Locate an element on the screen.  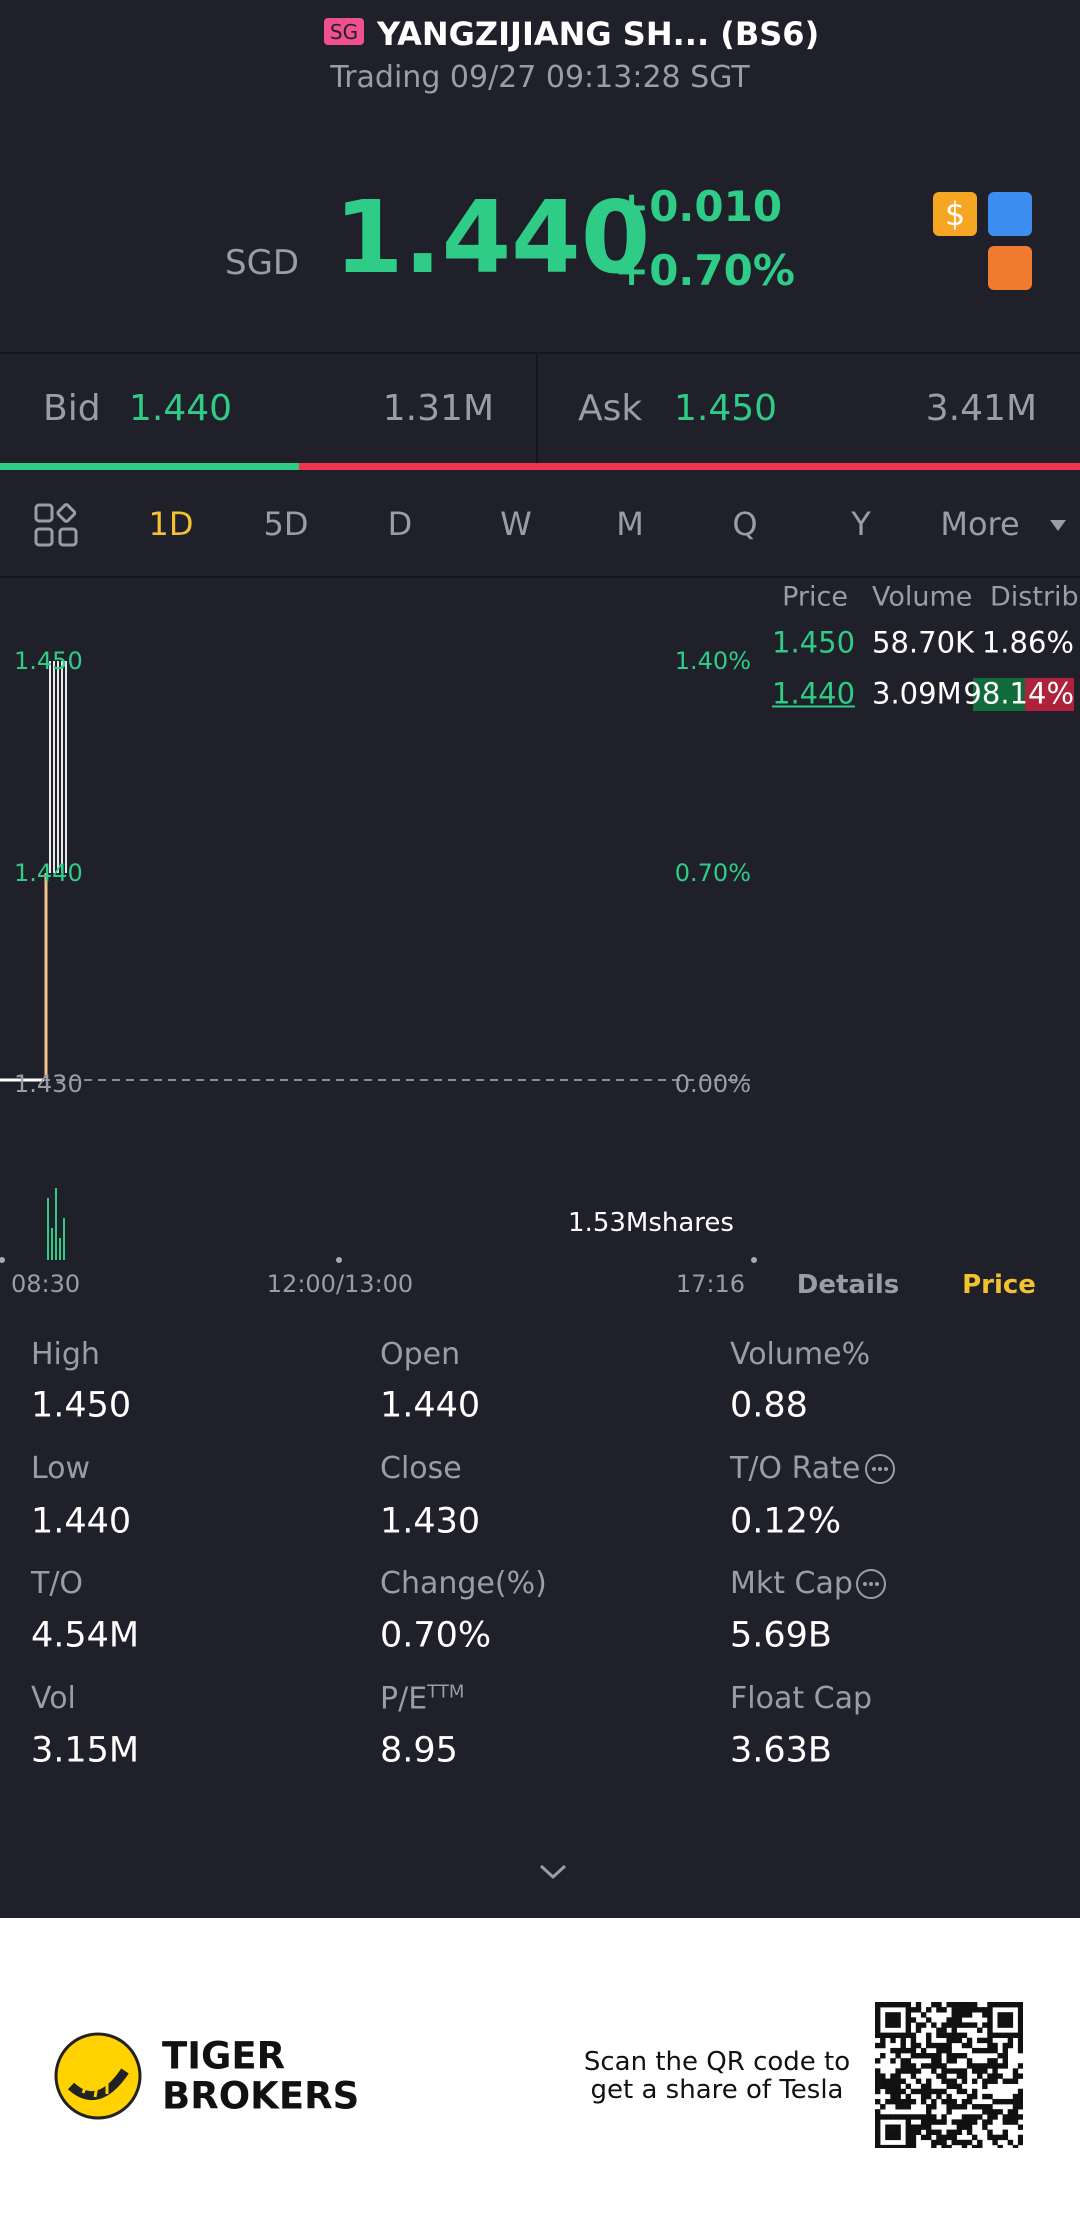
period-tab: 5D is located at coordinates (286, 524).